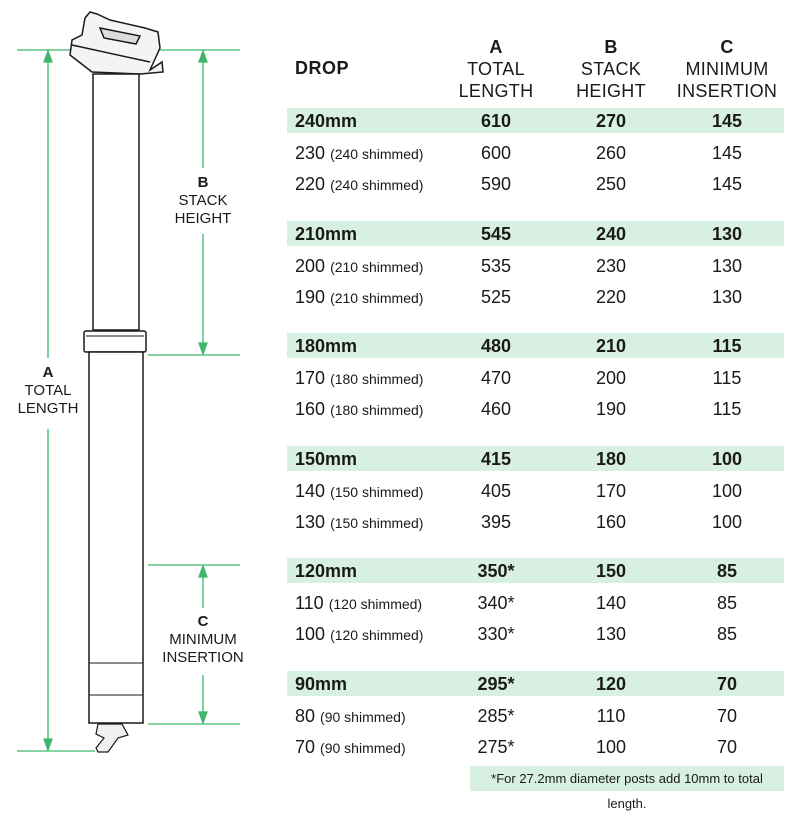  I want to click on cell-stack-height: 240, so click(611, 233).